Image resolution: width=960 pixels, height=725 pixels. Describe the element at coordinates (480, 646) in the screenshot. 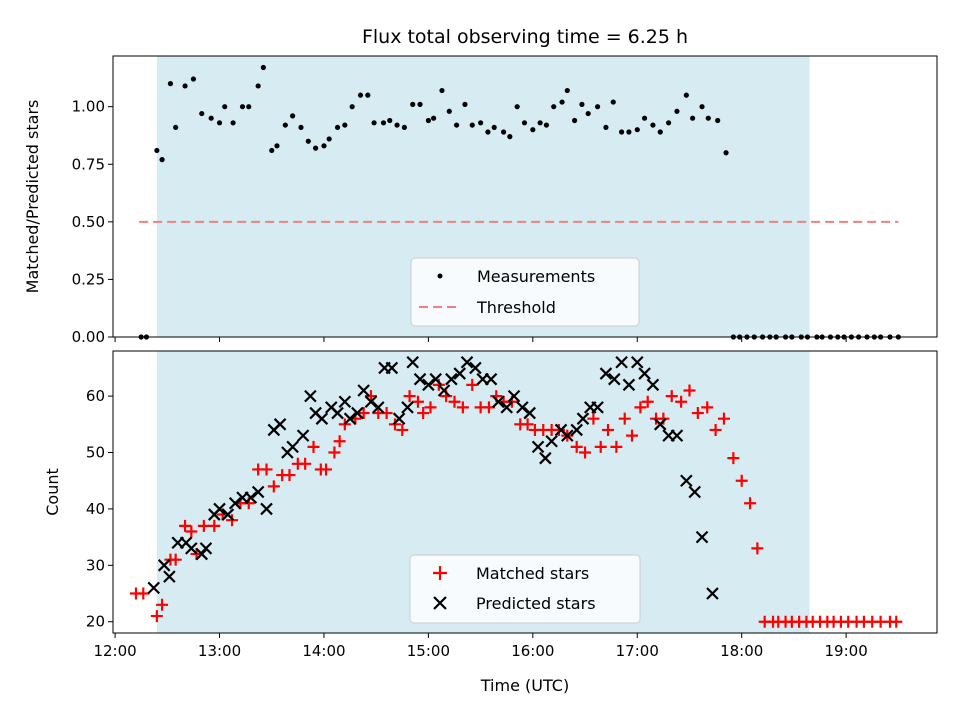

I see `x-axis-ticks: 12:00 13:00 14:00 15:00 16:00 17:00 18:00 19:00` at that location.